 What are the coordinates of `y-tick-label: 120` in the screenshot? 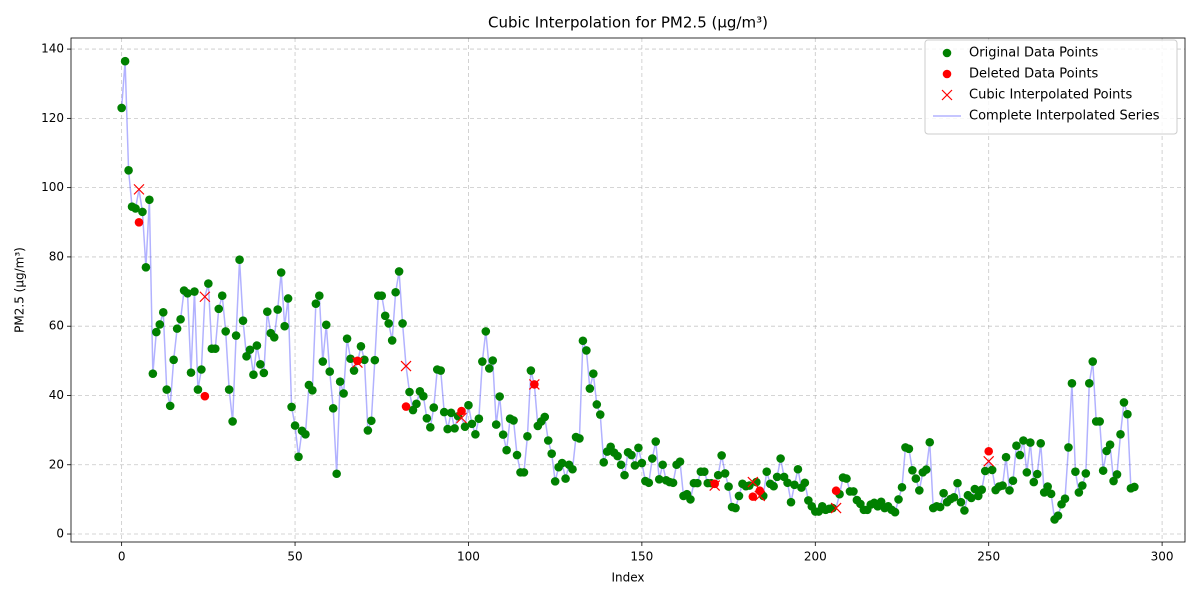 It's located at (52, 118).